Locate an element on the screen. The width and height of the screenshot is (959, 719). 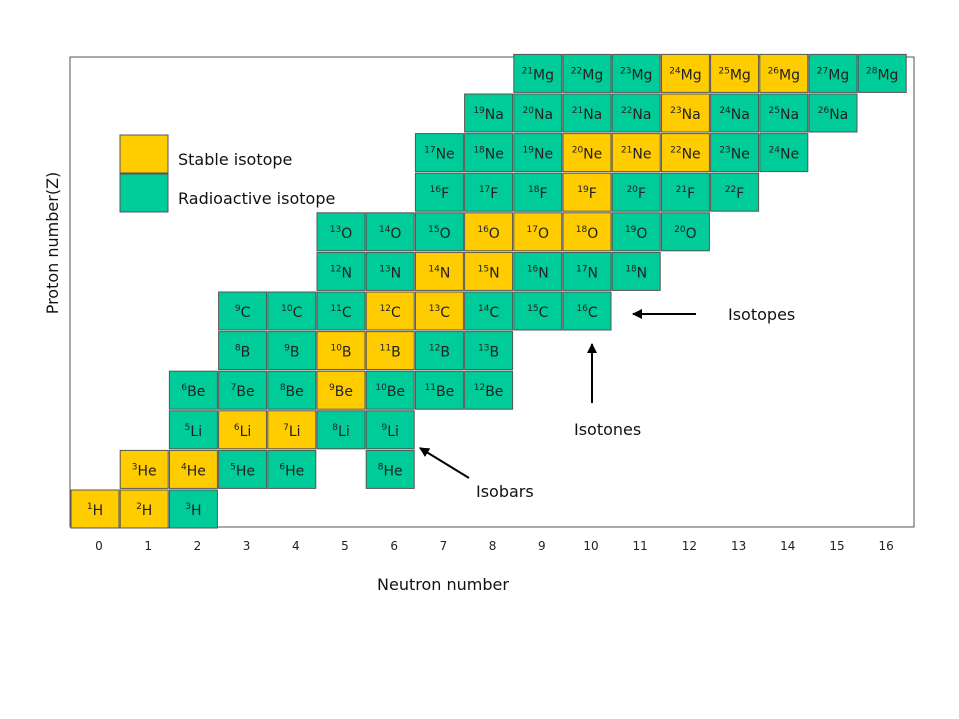
isotones-label: Isotones is located at coordinates (607, 429).